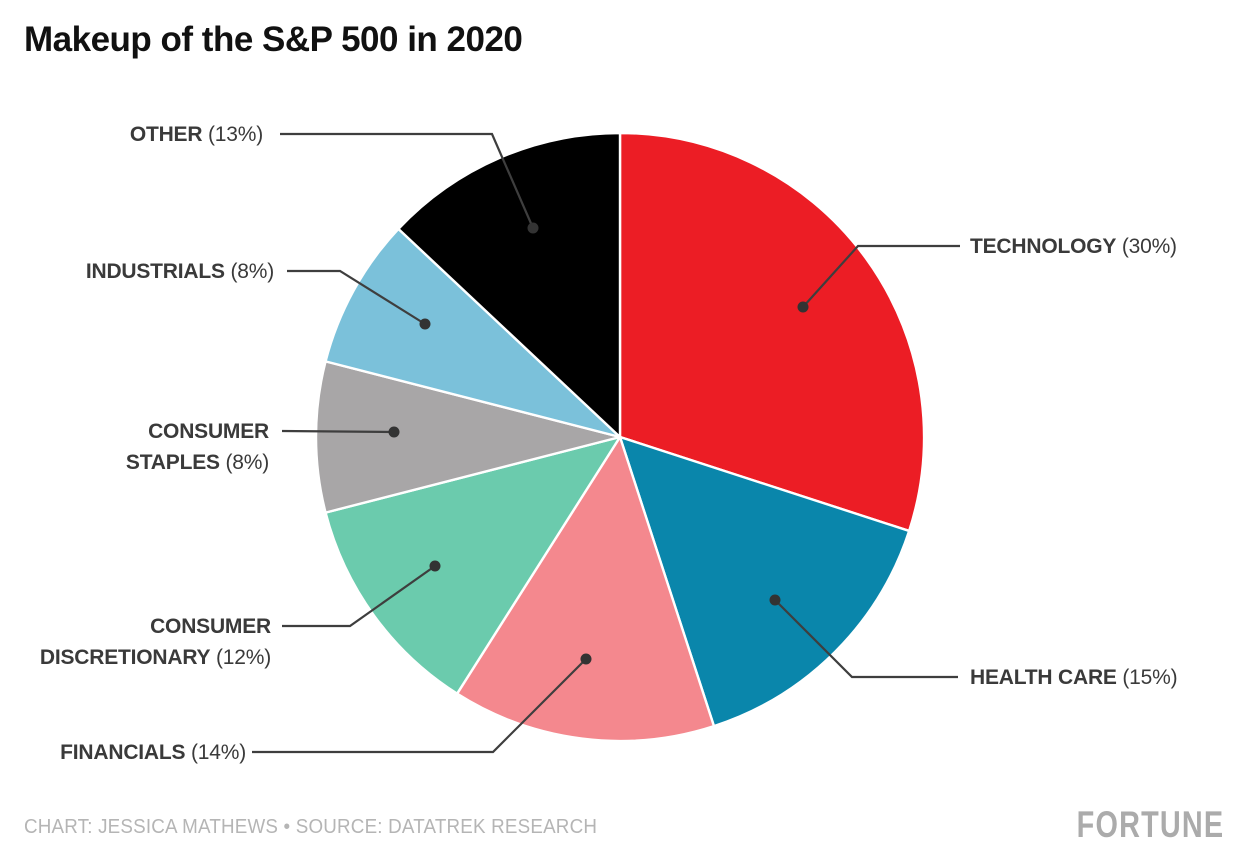  Describe the element at coordinates (586, 659) in the screenshot. I see `leader-dot-financials` at that location.